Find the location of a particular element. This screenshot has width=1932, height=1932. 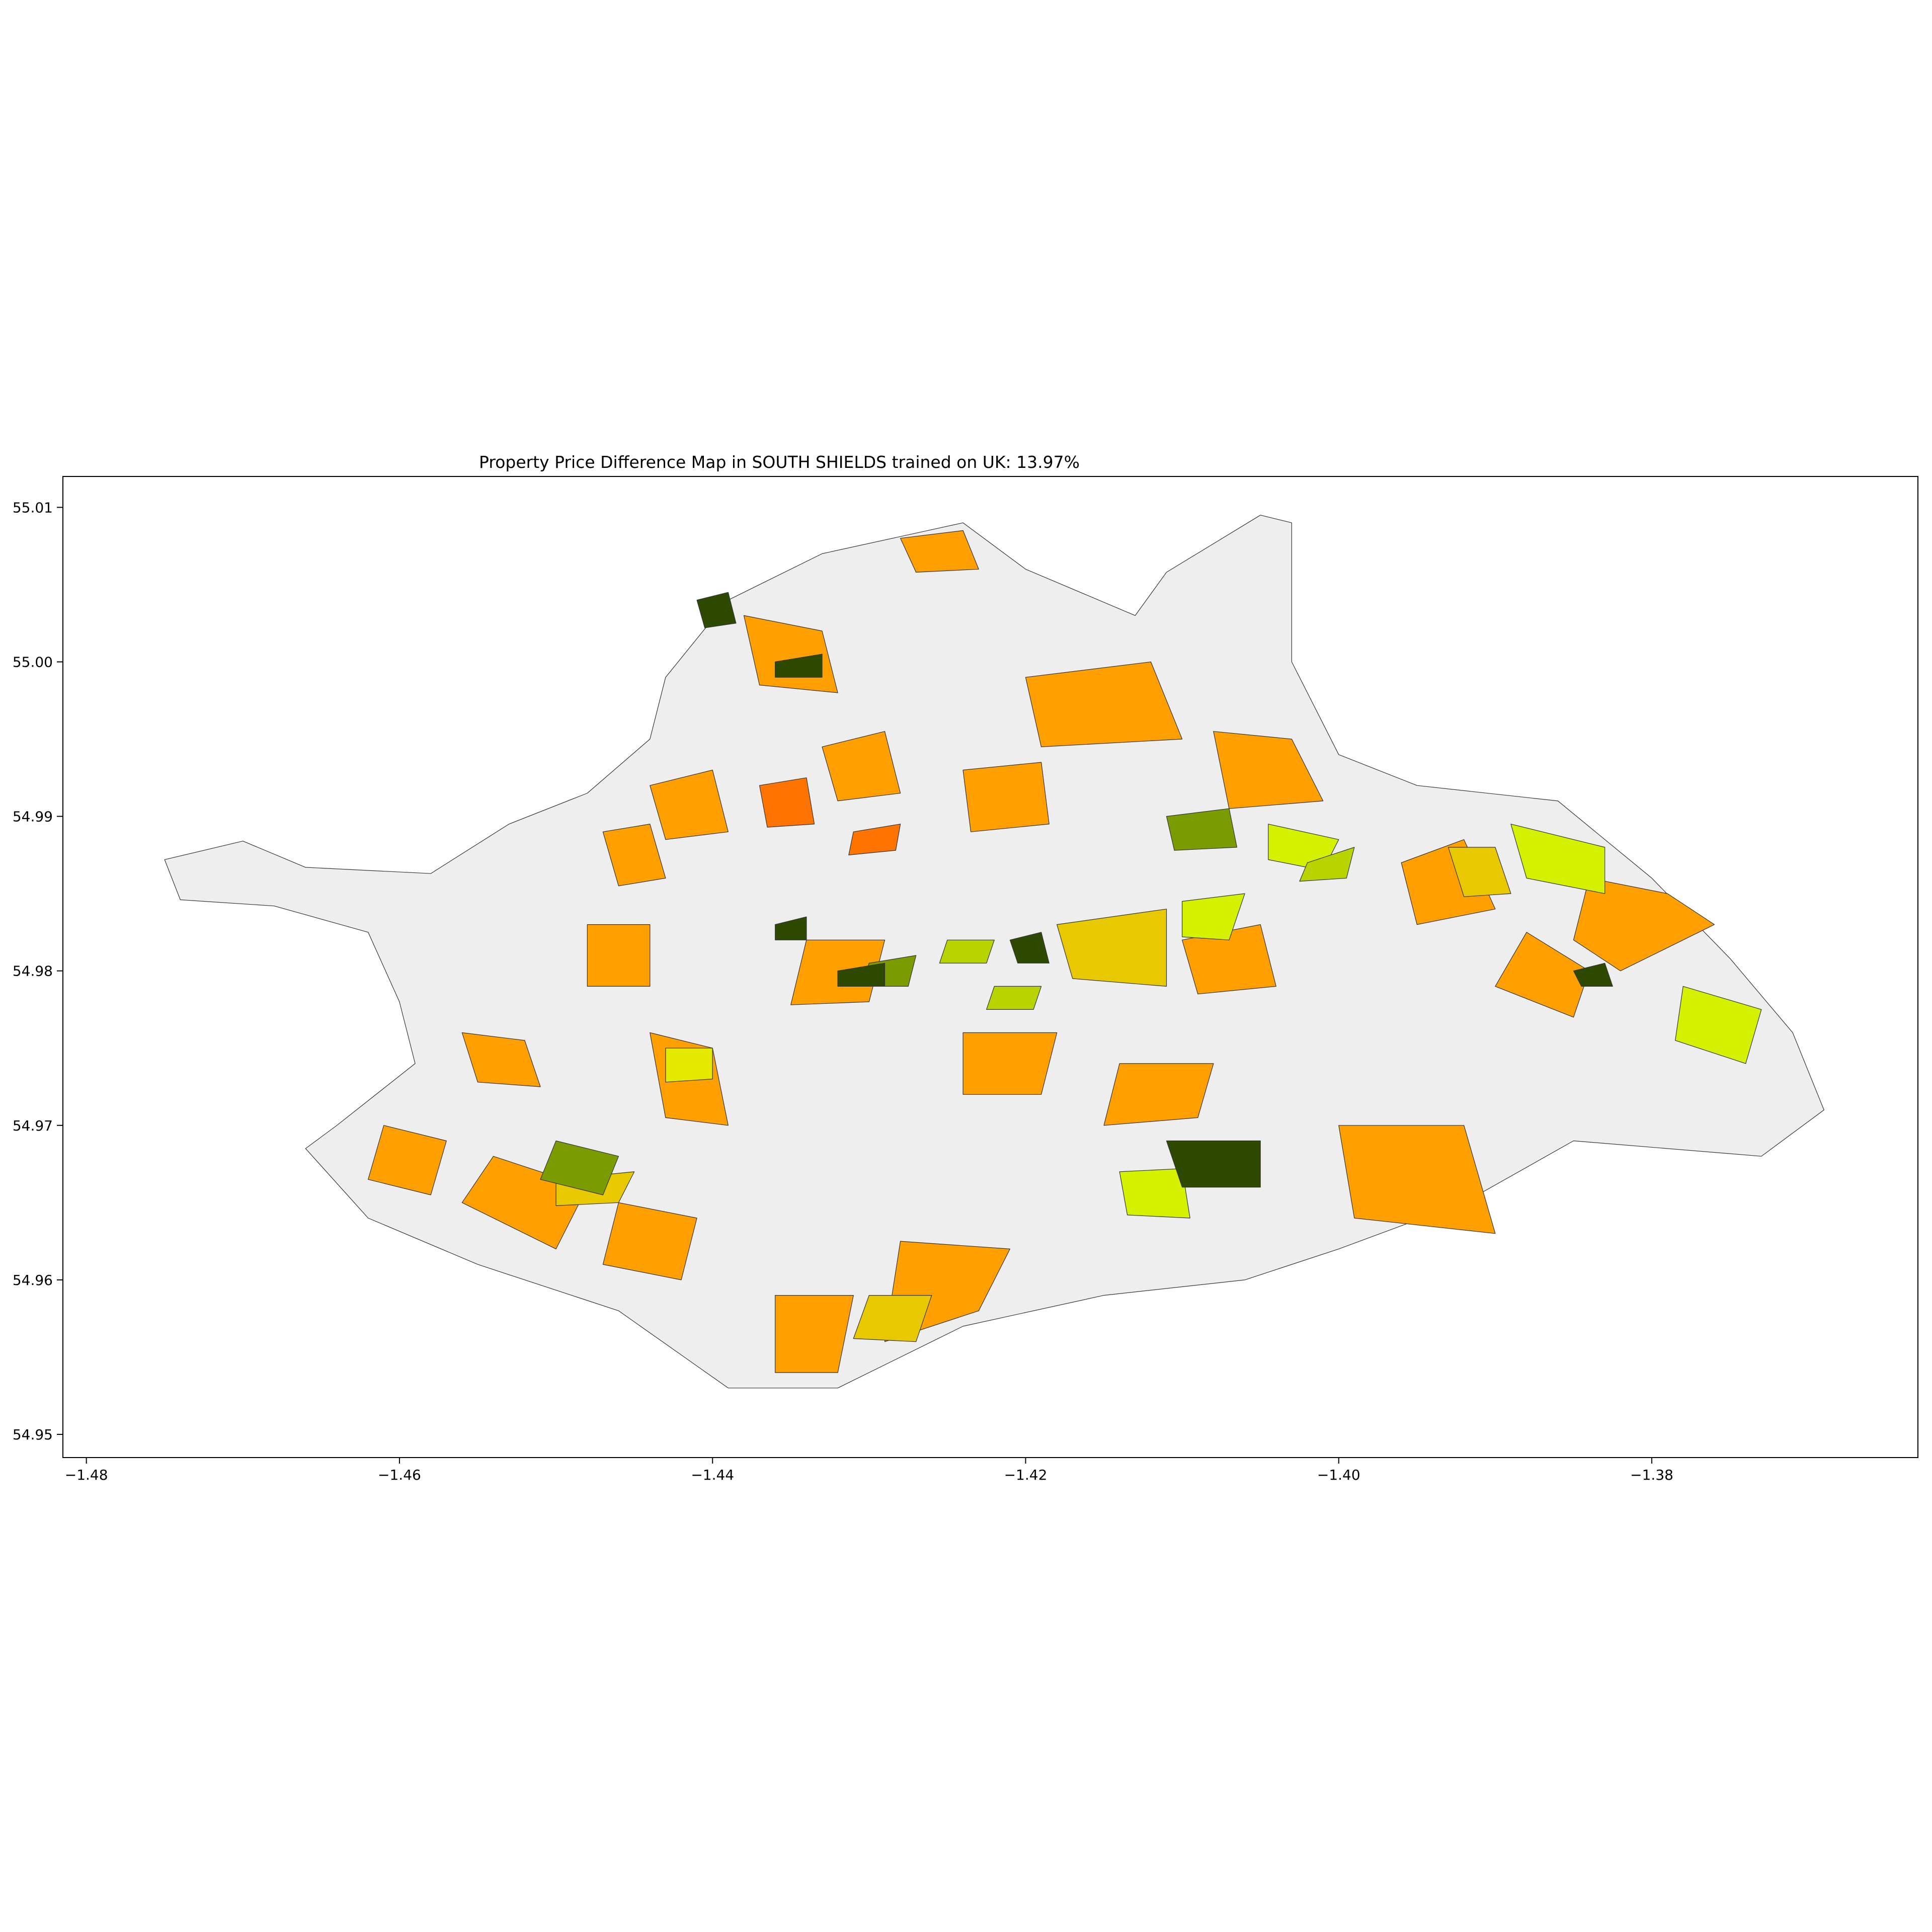

y-axis: 54.95 54.96 54.97 54.98 54.99 55.00 55.01 is located at coordinates (38, 971).